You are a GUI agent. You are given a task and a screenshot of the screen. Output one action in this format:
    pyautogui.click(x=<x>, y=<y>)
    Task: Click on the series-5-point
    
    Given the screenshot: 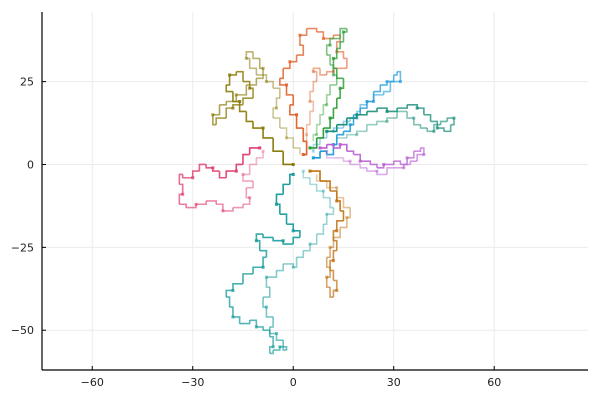 What is the action you would take?
    pyautogui.click(x=417, y=108)
    